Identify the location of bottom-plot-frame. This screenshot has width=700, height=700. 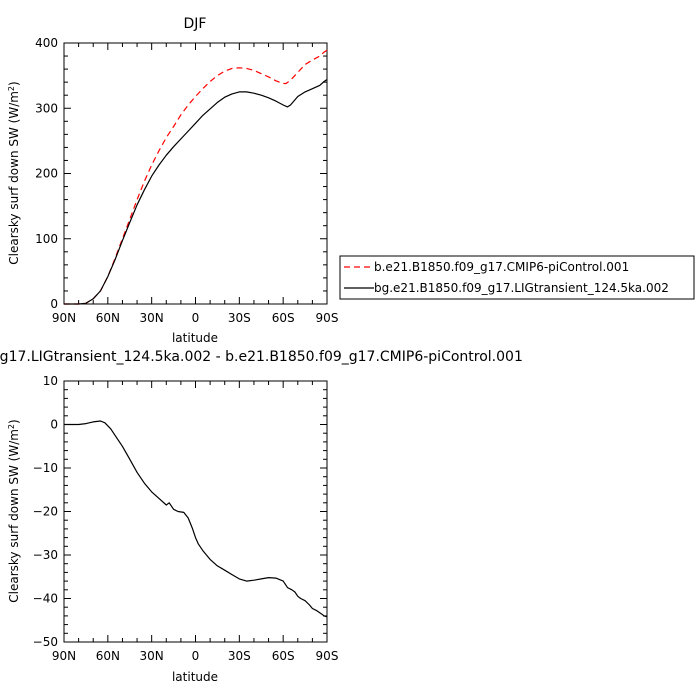
(195, 511).